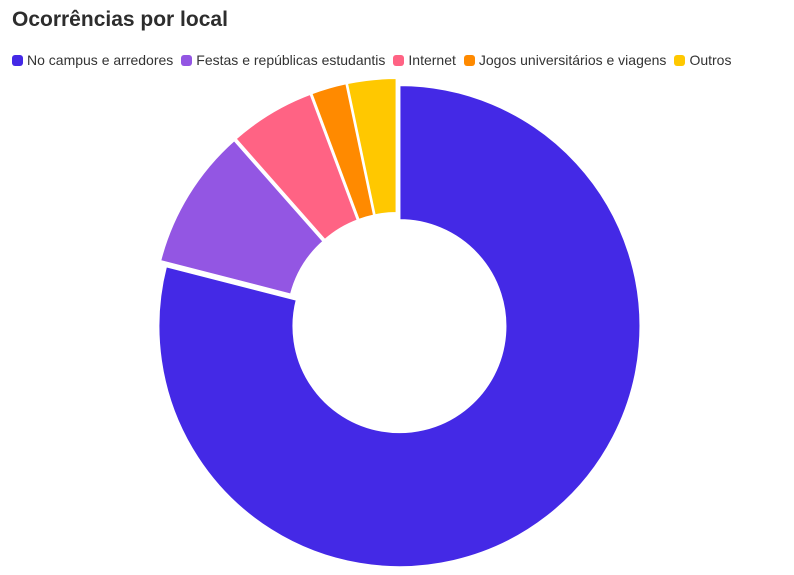 The image size is (794, 575). What do you see at coordinates (17, 60) in the screenshot?
I see `legend-swatch-campus` at bounding box center [17, 60].